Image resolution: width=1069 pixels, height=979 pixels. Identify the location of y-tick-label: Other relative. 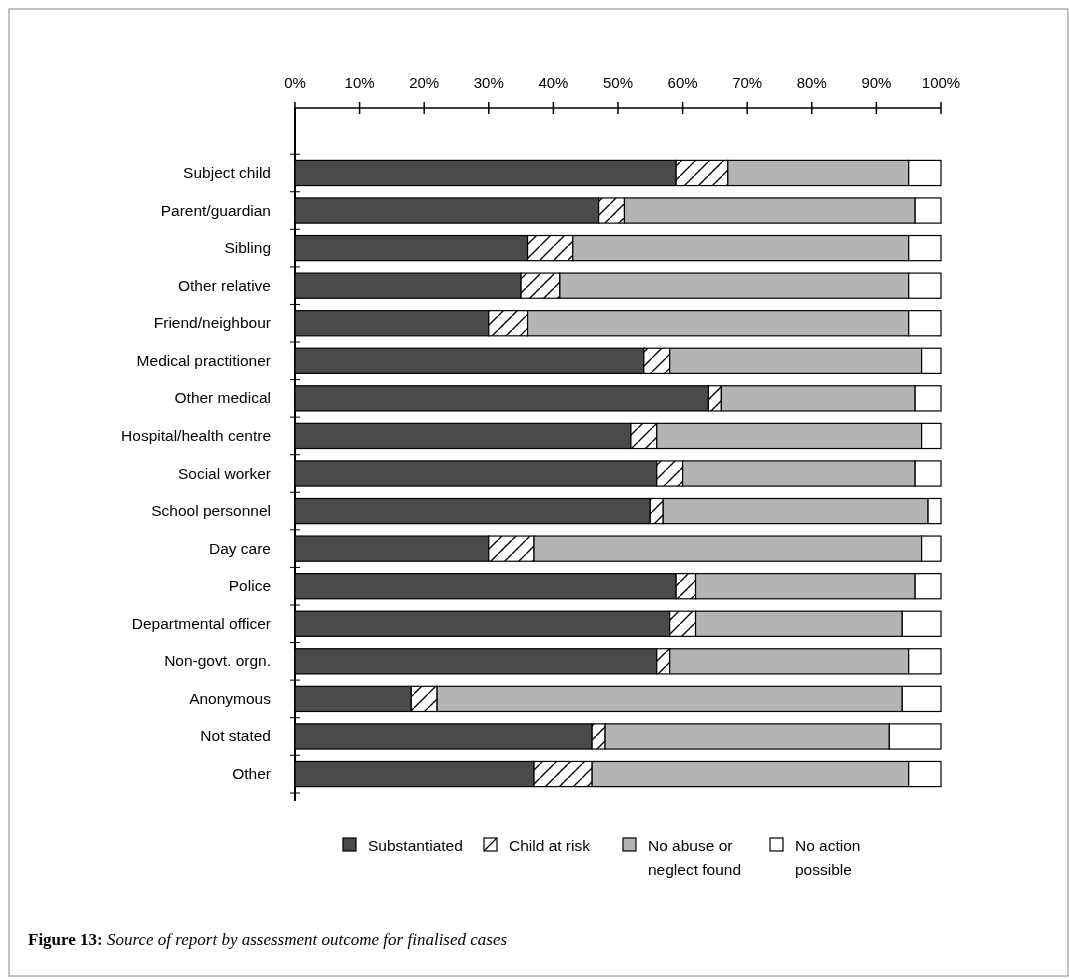
(224, 285).